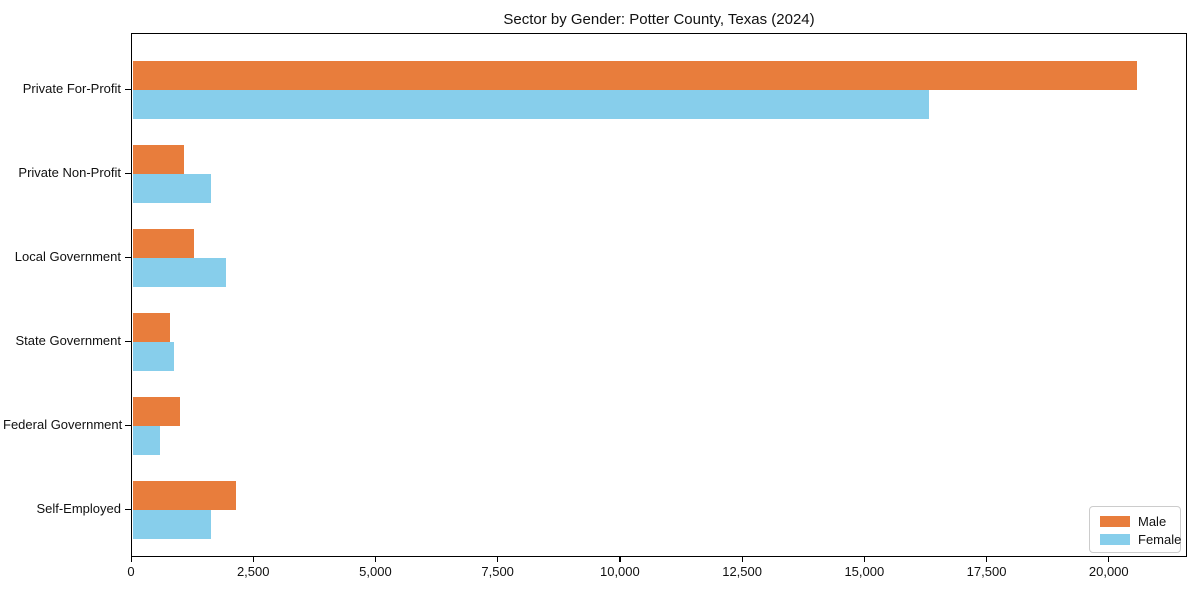 The image size is (1200, 600). What do you see at coordinates (1152, 522) in the screenshot?
I see `legend-label: Male` at bounding box center [1152, 522].